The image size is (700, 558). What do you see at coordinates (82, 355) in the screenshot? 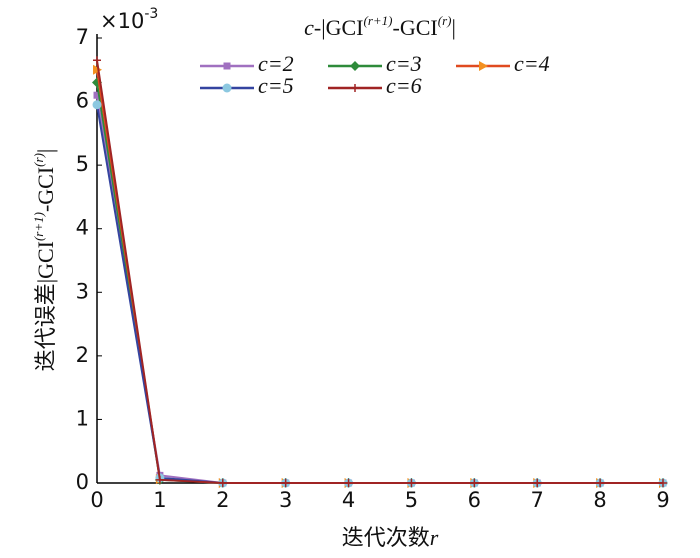
I see `y-tick-label: 2` at bounding box center [82, 355].